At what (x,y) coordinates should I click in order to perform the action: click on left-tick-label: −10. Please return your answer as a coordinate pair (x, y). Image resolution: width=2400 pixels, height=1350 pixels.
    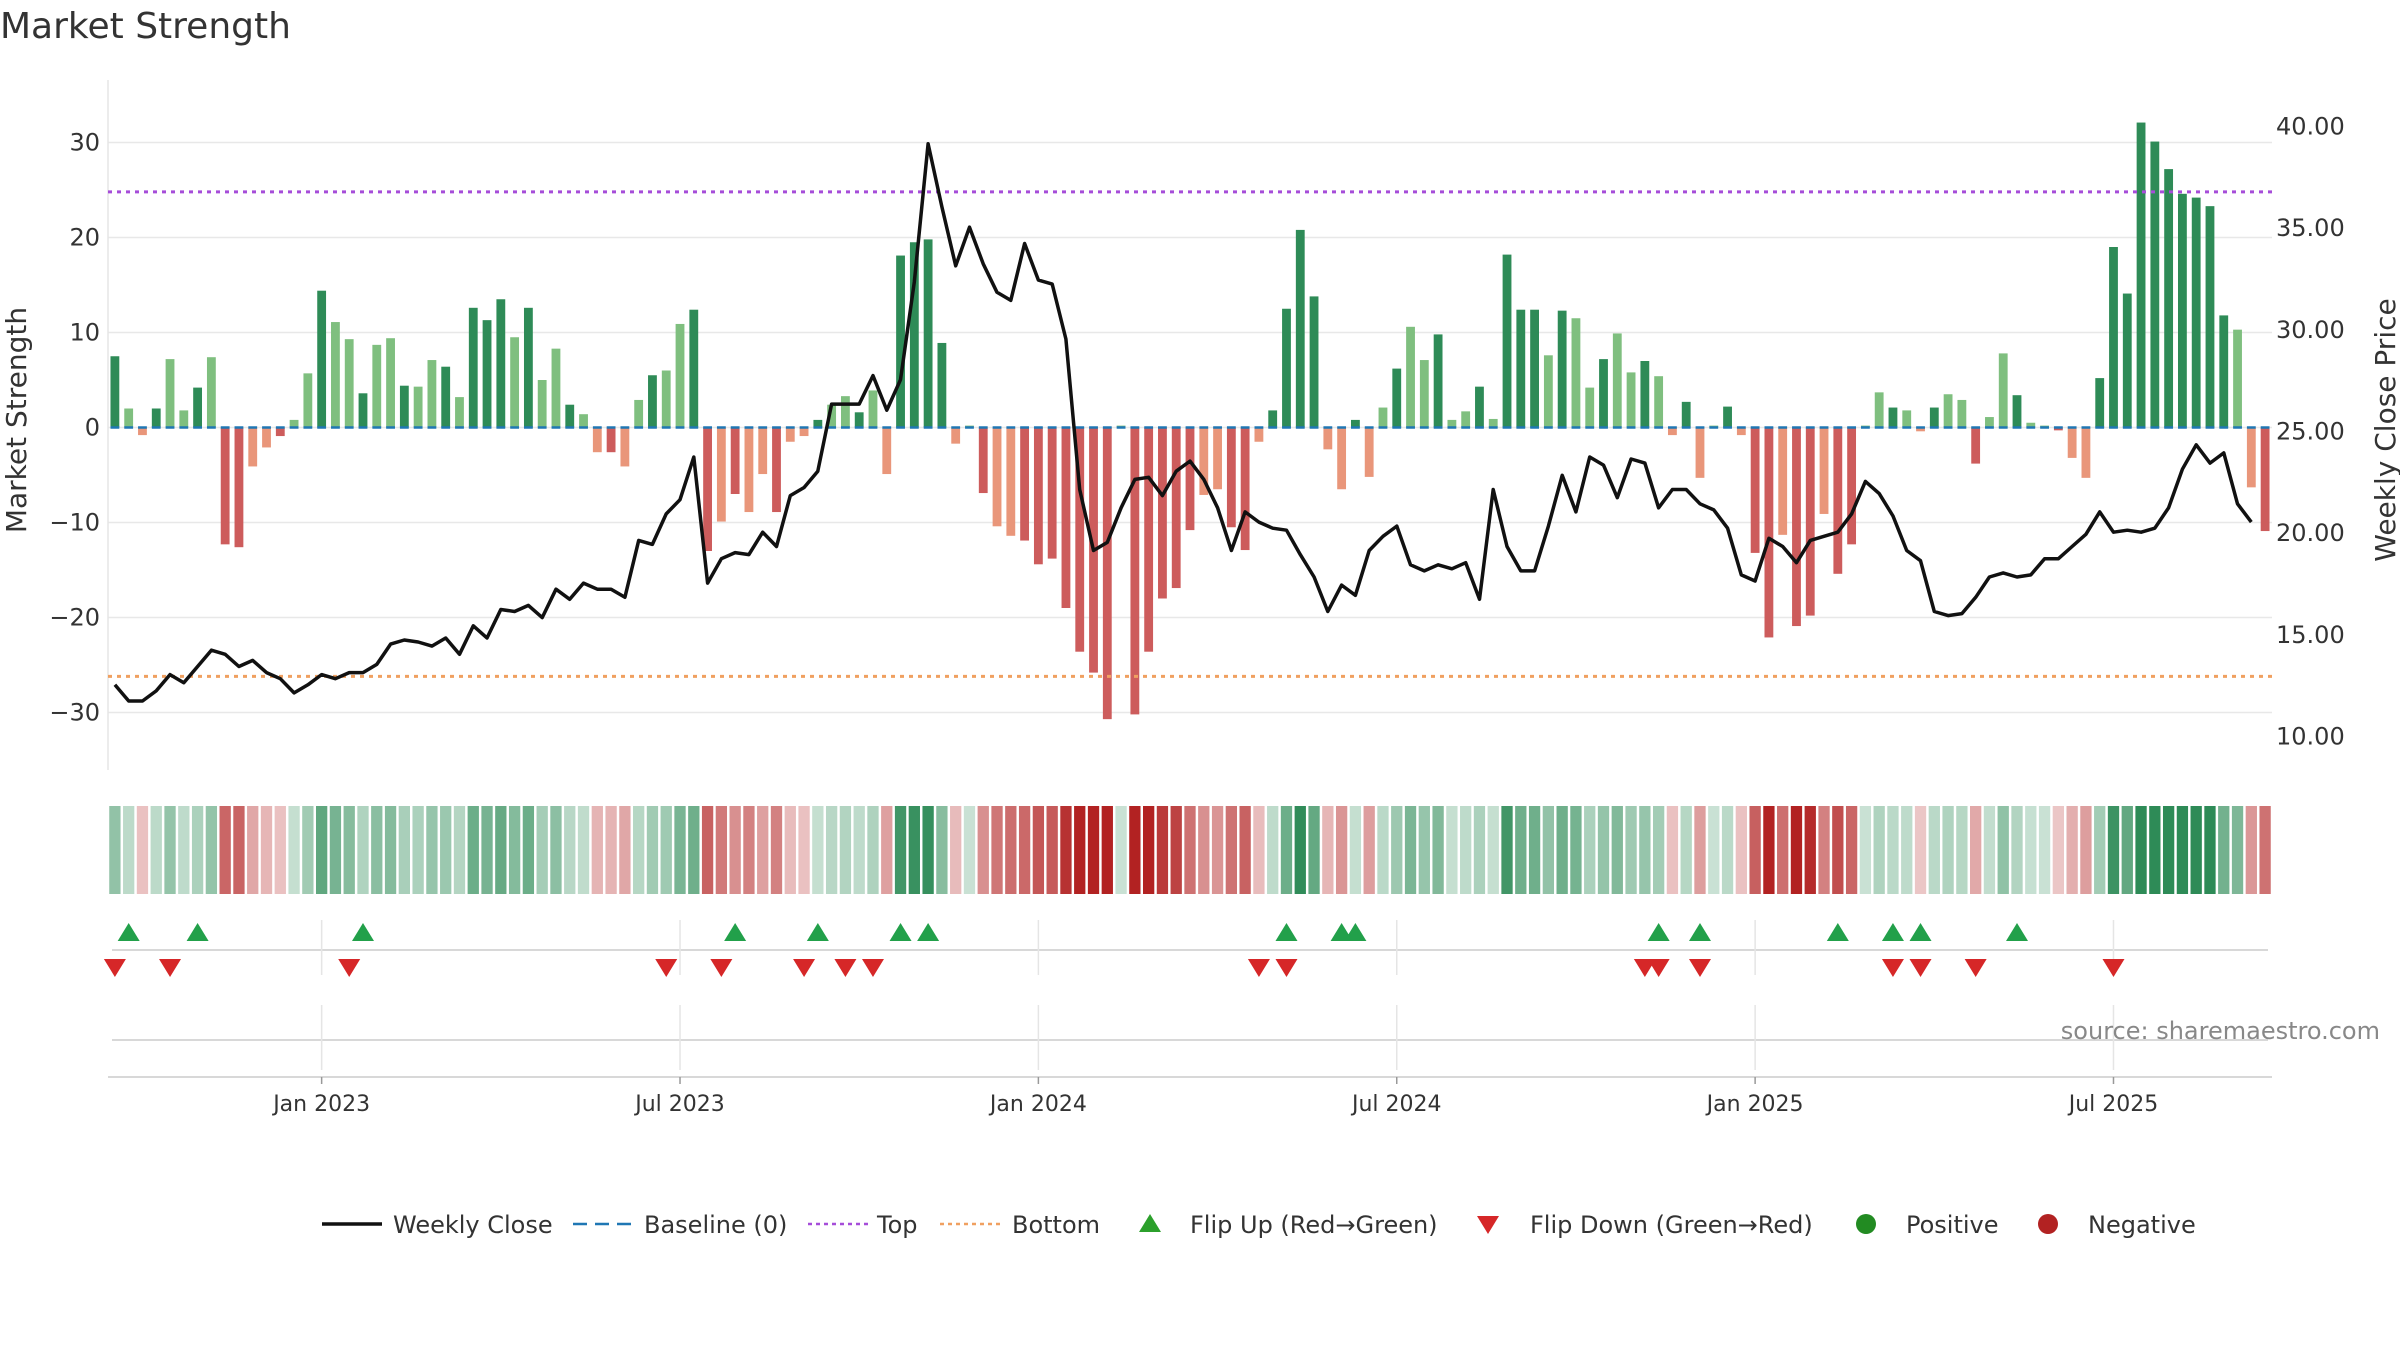
    Looking at the image, I should click on (74, 523).